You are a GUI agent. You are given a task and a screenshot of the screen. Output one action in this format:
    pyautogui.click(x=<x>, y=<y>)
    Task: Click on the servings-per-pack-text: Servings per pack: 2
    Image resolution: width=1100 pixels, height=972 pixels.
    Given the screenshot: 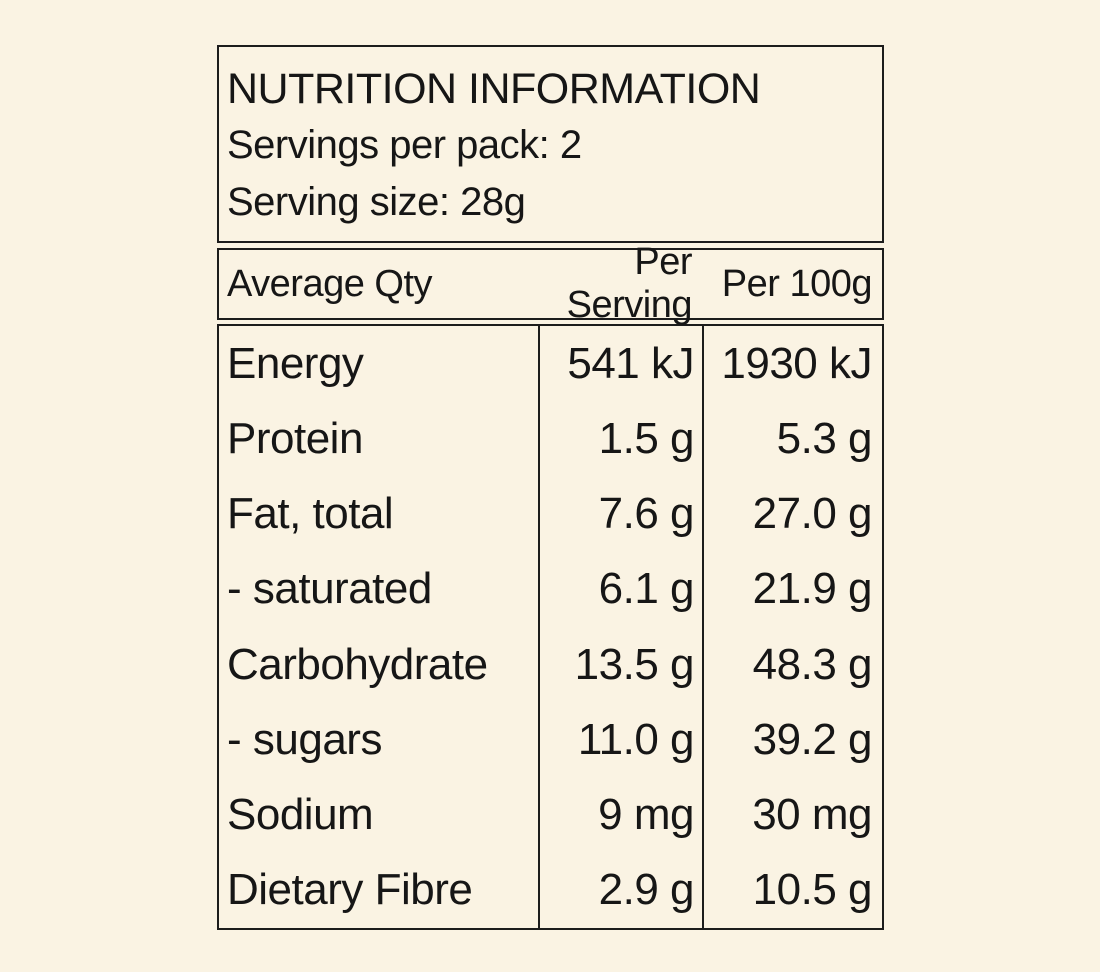 What is the action you would take?
    pyautogui.click(x=404, y=145)
    